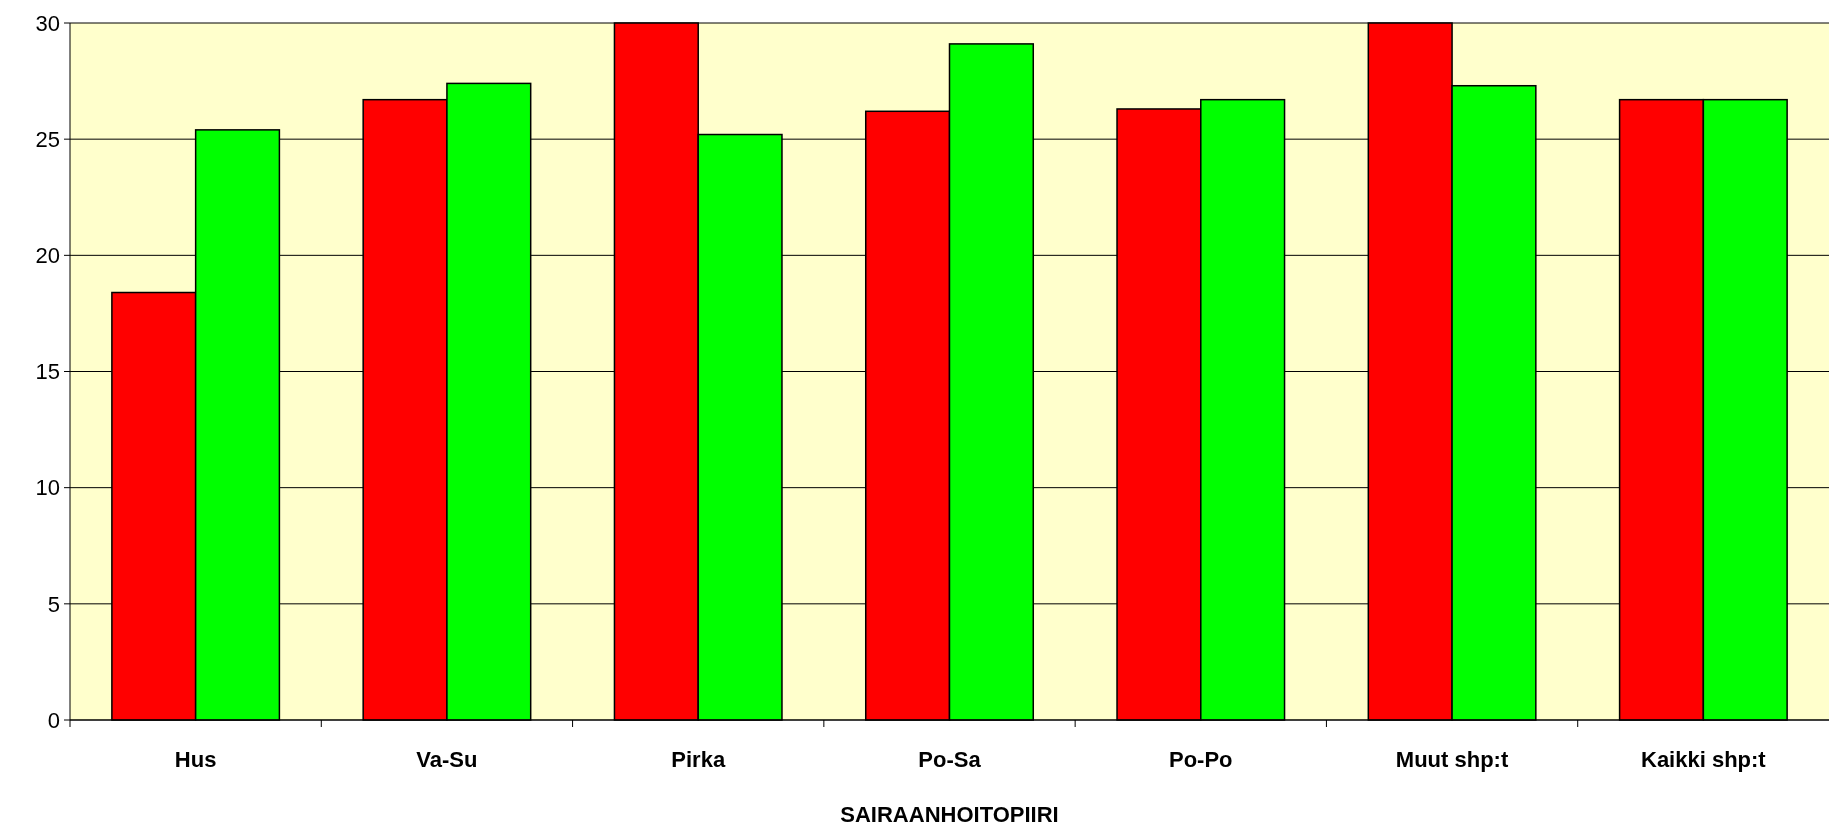 Image resolution: width=1829 pixels, height=832 pixels. I want to click on x-tick-label: Po-Po, so click(1201, 759).